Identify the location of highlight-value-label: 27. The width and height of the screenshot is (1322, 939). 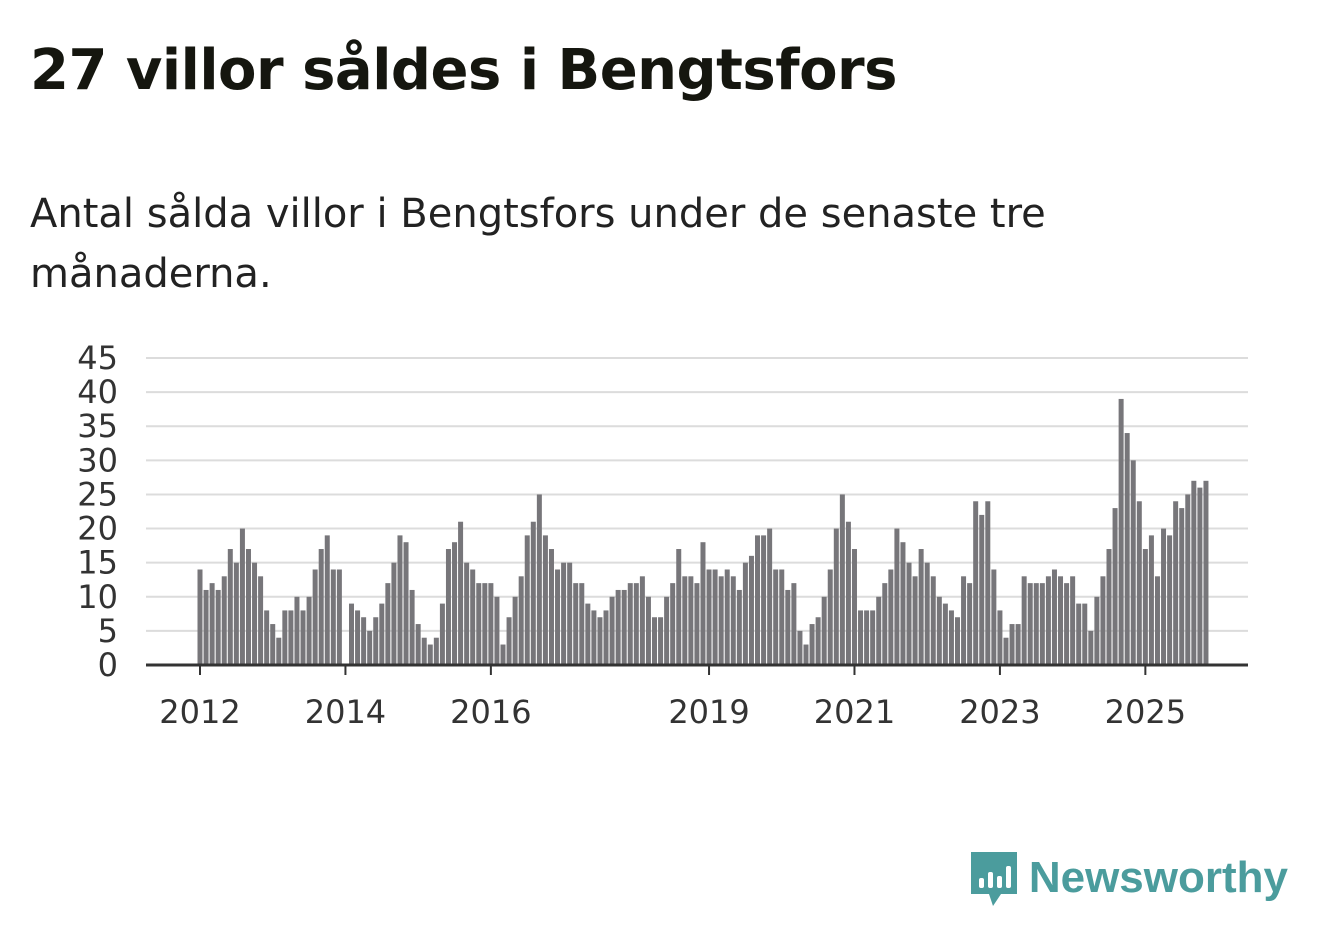
(1252, 334).